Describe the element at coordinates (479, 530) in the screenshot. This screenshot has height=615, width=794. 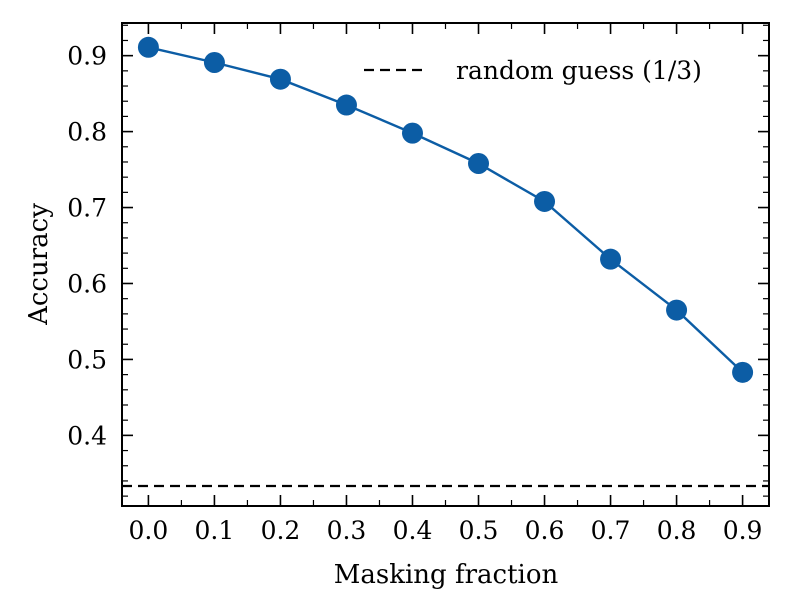
I see `x-tick-label: 0.5` at that location.